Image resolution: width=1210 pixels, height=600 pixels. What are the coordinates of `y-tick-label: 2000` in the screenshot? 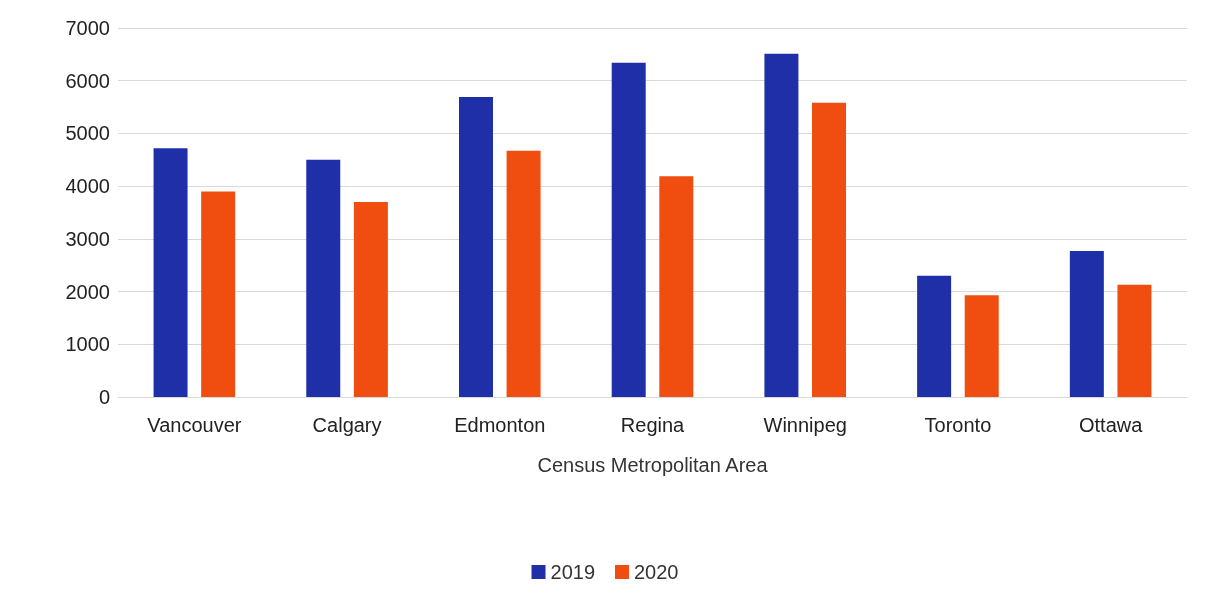 It's located at (87, 291).